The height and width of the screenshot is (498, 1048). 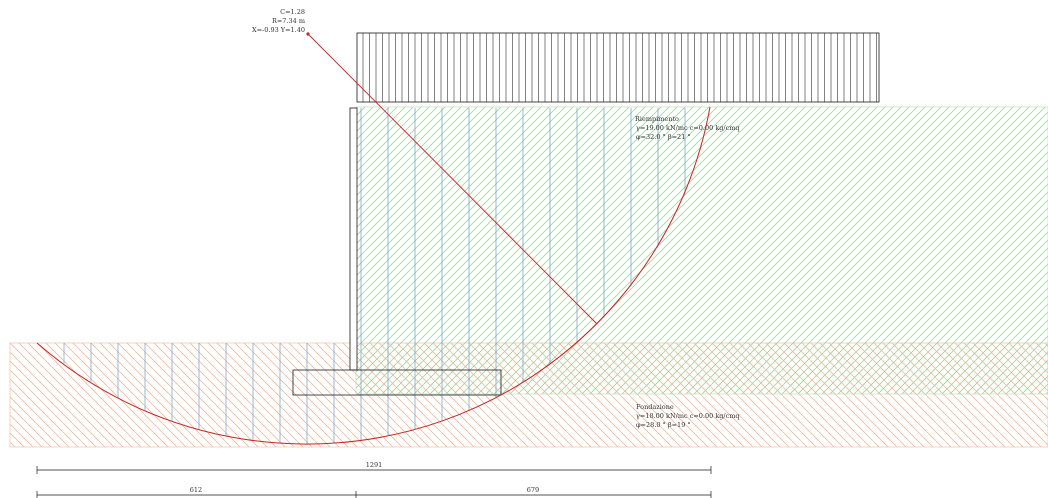 What do you see at coordinates (278, 30) in the screenshot?
I see `circle-center-coords: X=-0.93 Y=1.40` at bounding box center [278, 30].